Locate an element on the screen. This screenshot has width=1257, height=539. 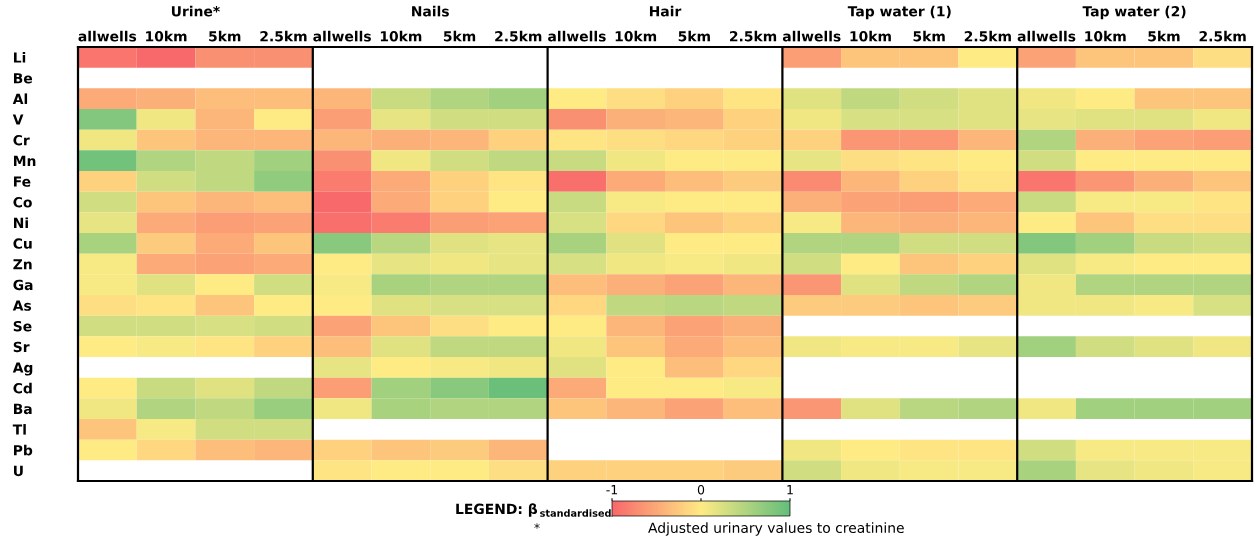
text: Urine* is located at coordinates (195, 11).